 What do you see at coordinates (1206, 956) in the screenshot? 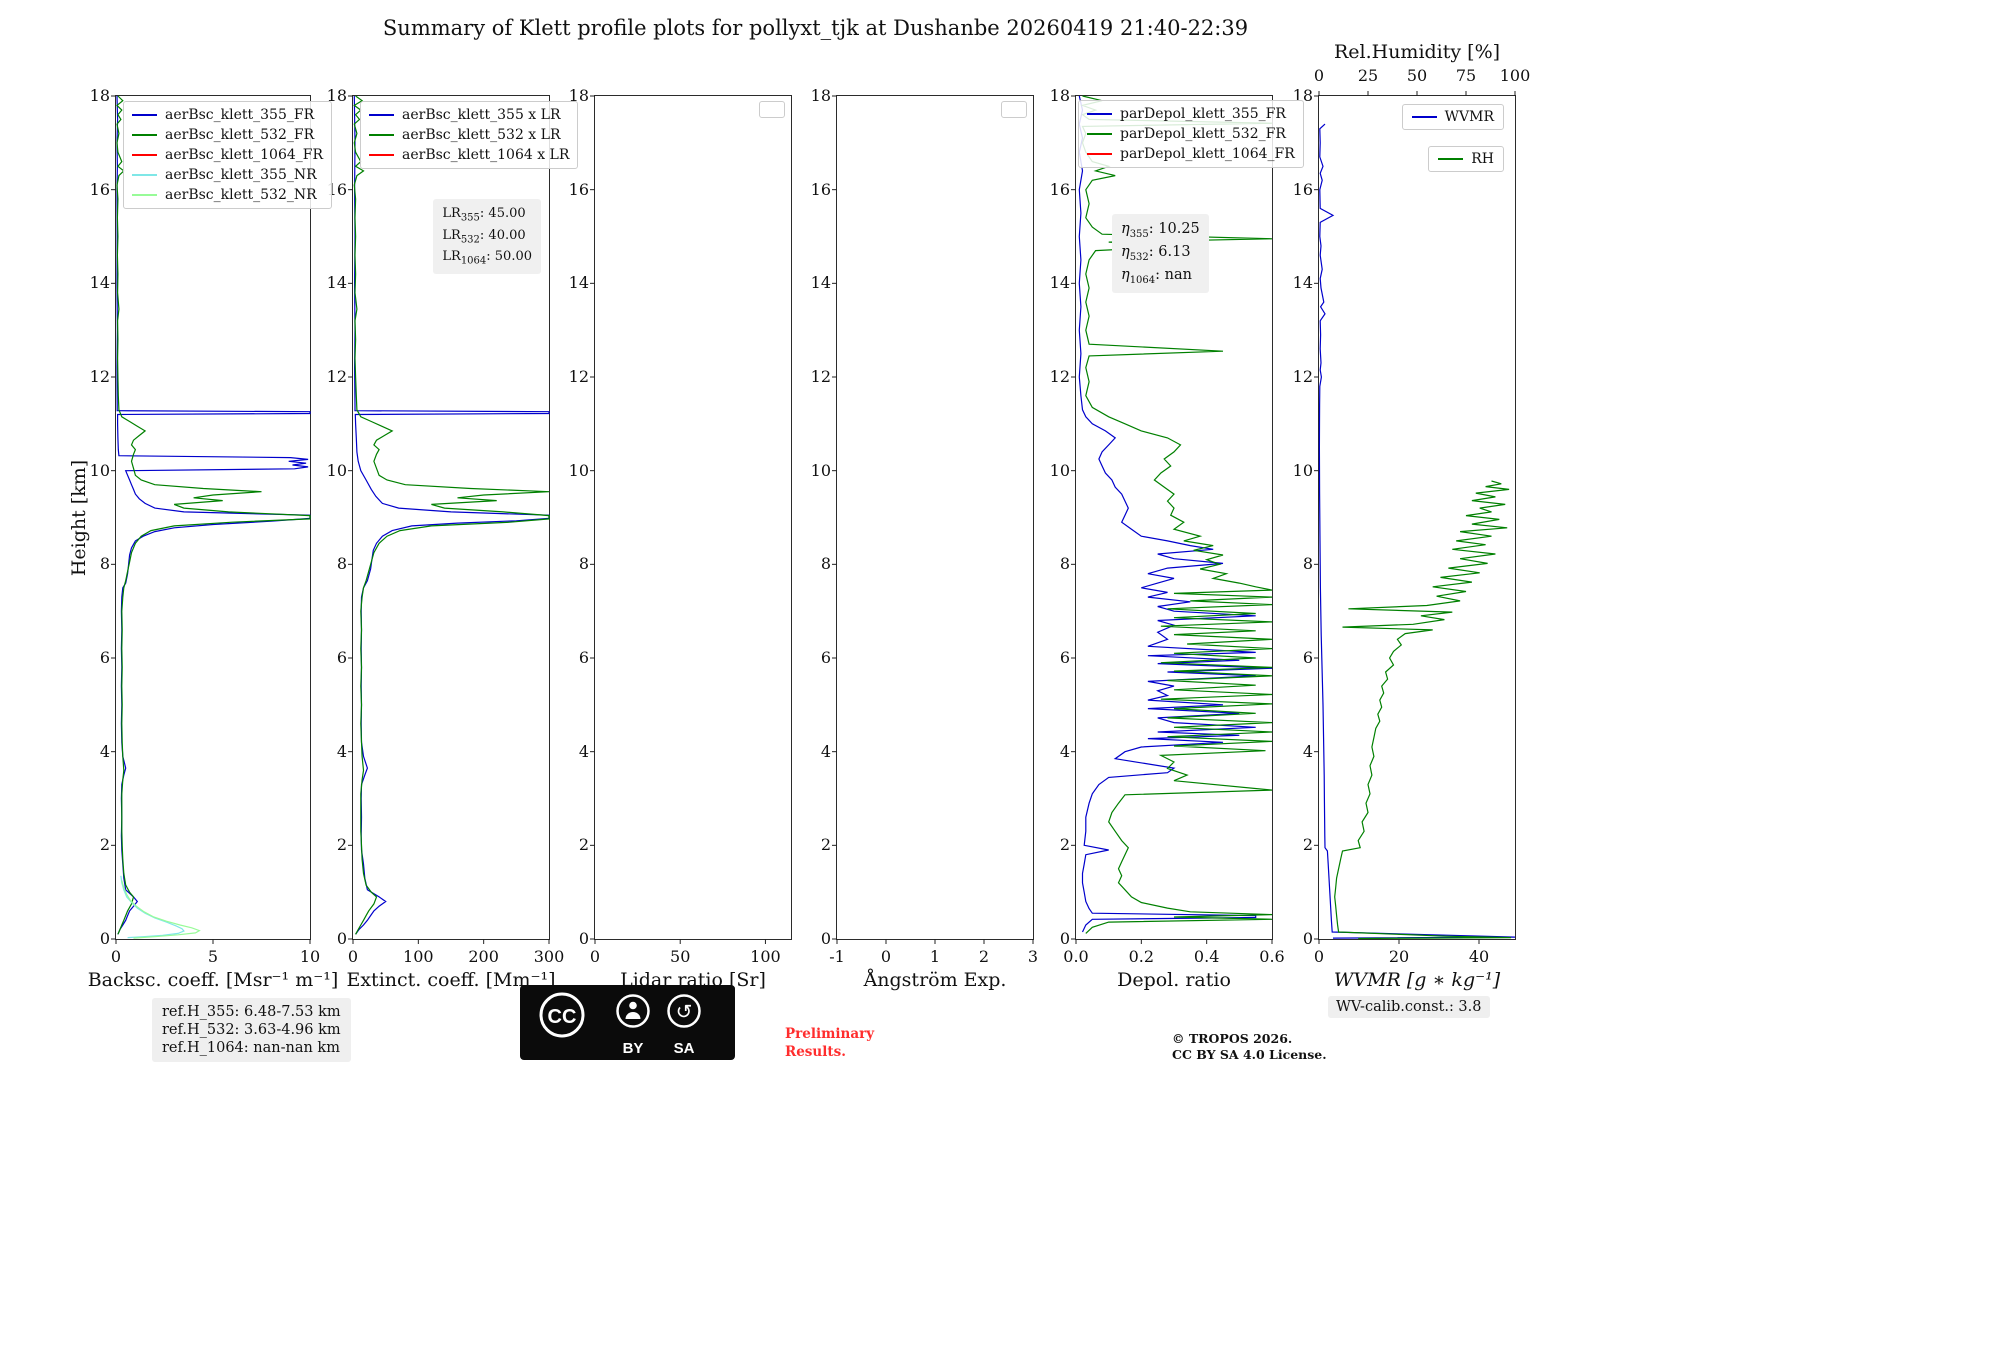
I see `tick-label: 0.4` at bounding box center [1206, 956].